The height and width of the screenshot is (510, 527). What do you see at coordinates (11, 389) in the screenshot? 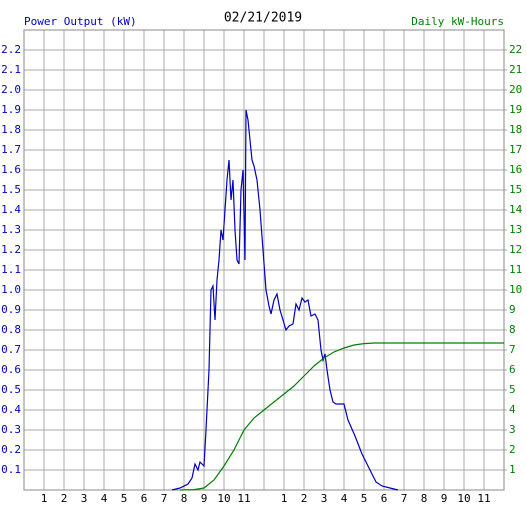
I see `y-tick-label: 0.5` at bounding box center [11, 389].